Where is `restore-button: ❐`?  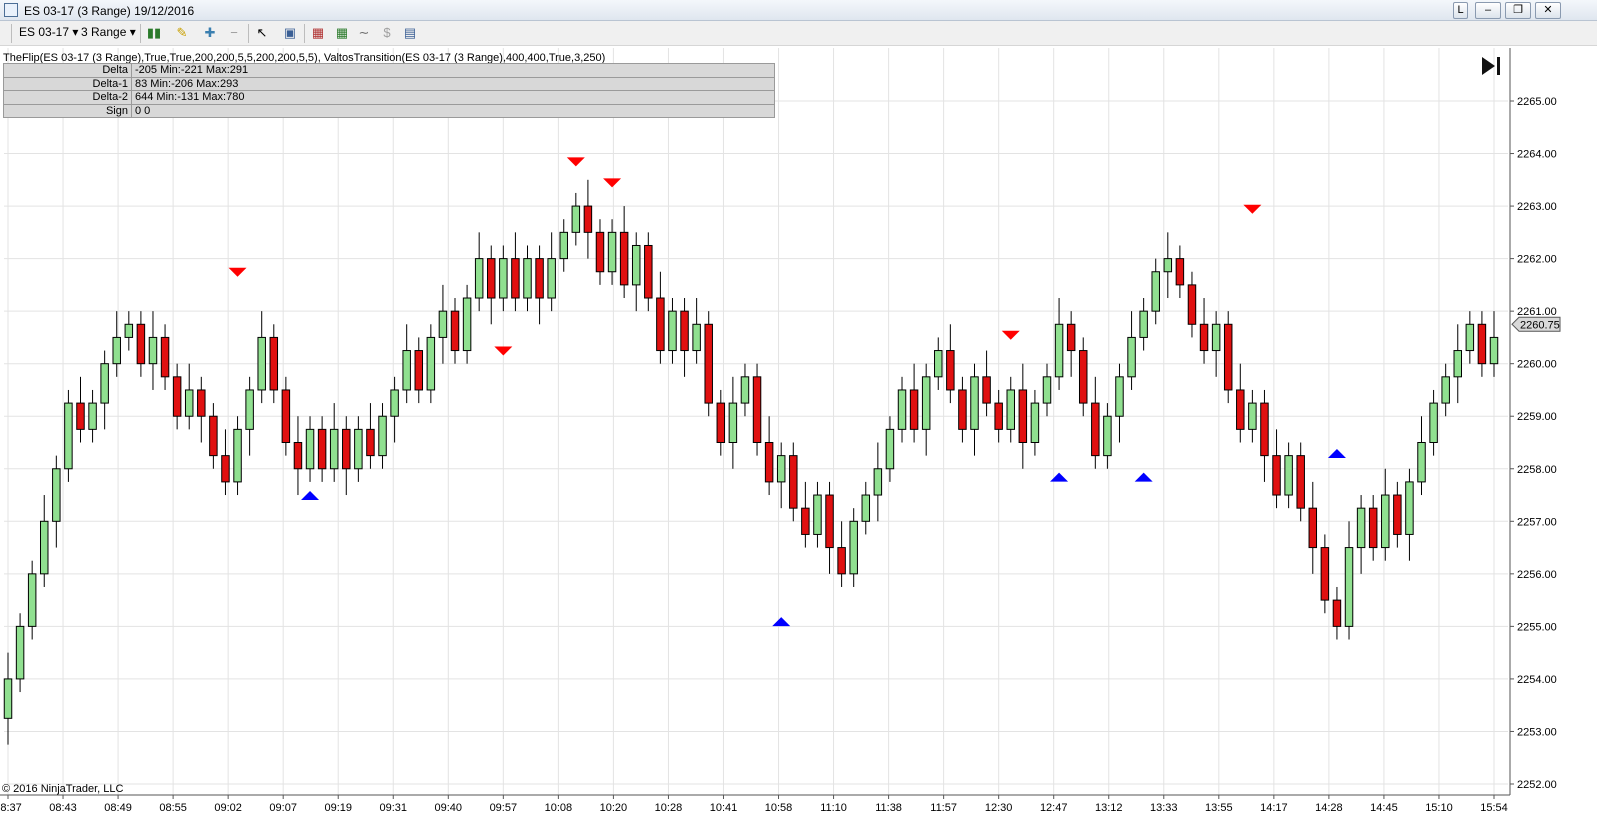
restore-button: ❐ is located at coordinates (1518, 10).